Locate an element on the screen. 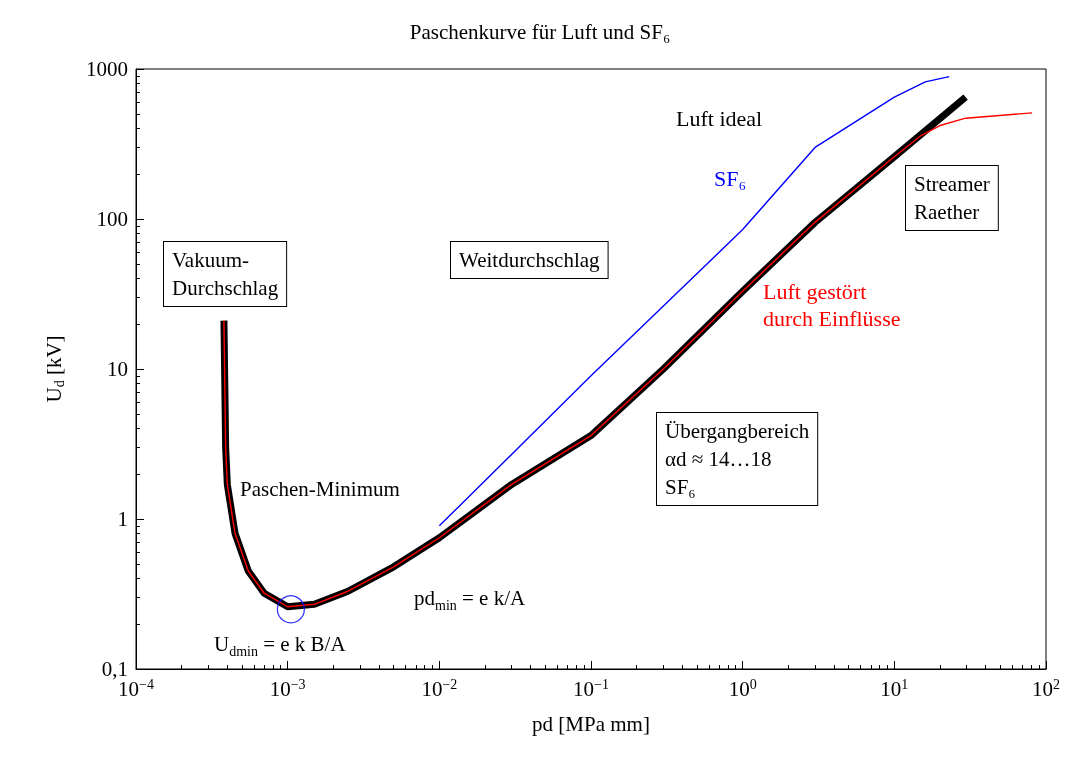  text: Luft ideal is located at coordinates (719, 118).